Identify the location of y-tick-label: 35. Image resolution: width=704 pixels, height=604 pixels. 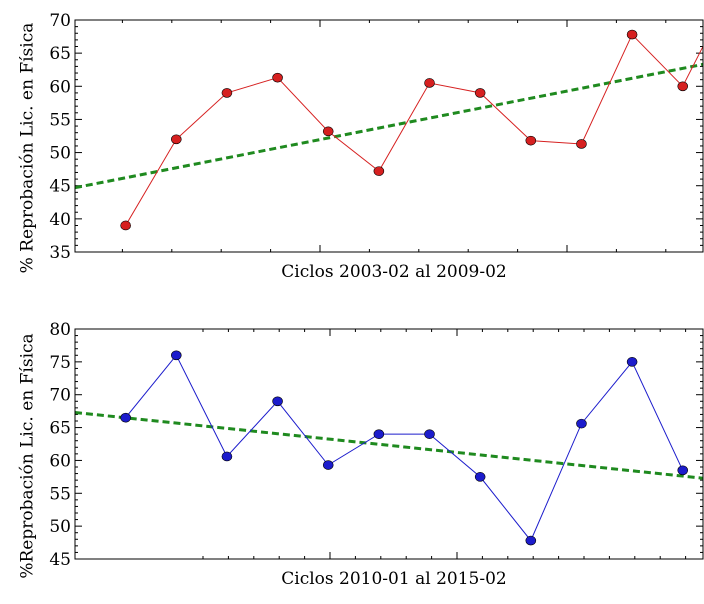
(60, 253).